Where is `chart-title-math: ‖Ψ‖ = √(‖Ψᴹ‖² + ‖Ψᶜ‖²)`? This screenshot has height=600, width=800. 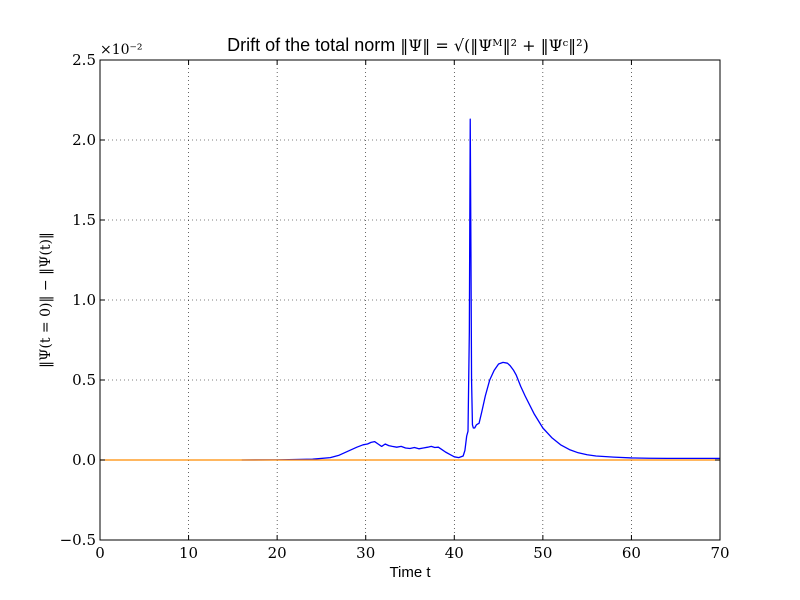
chart-title-math: ‖Ψ‖ = √(‖Ψᴹ‖² + ‖Ψᶜ‖²) is located at coordinates (494, 45).